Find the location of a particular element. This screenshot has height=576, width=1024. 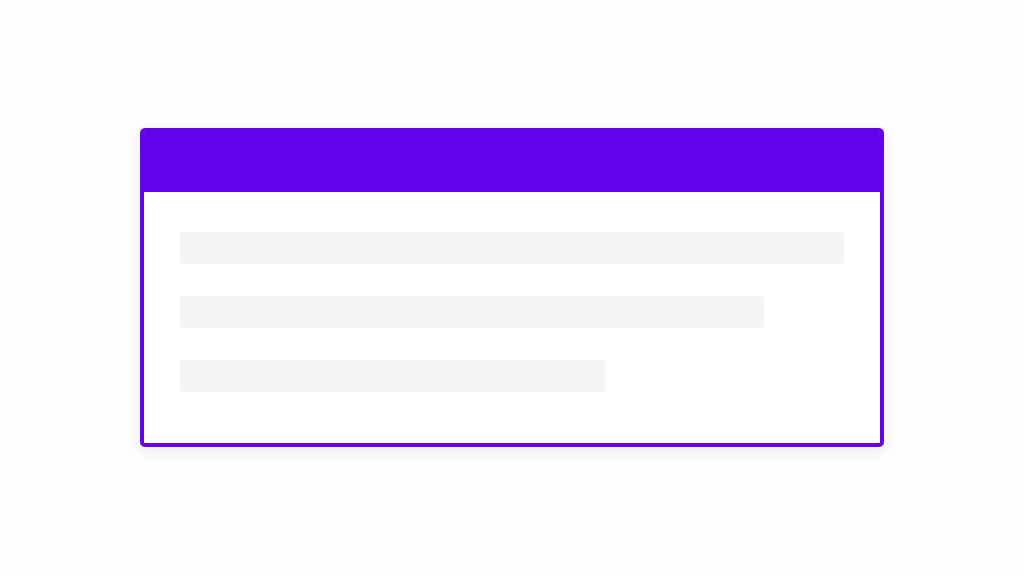

card-header is located at coordinates (512, 162).